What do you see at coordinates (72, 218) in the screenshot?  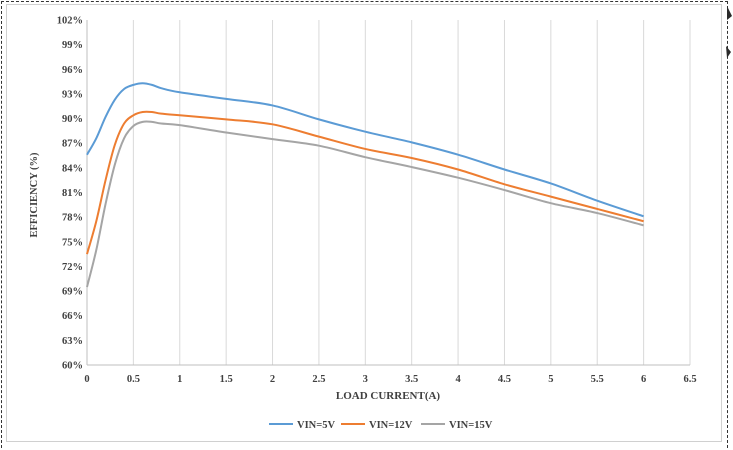 I see `y-tick-label: 78%` at bounding box center [72, 218].